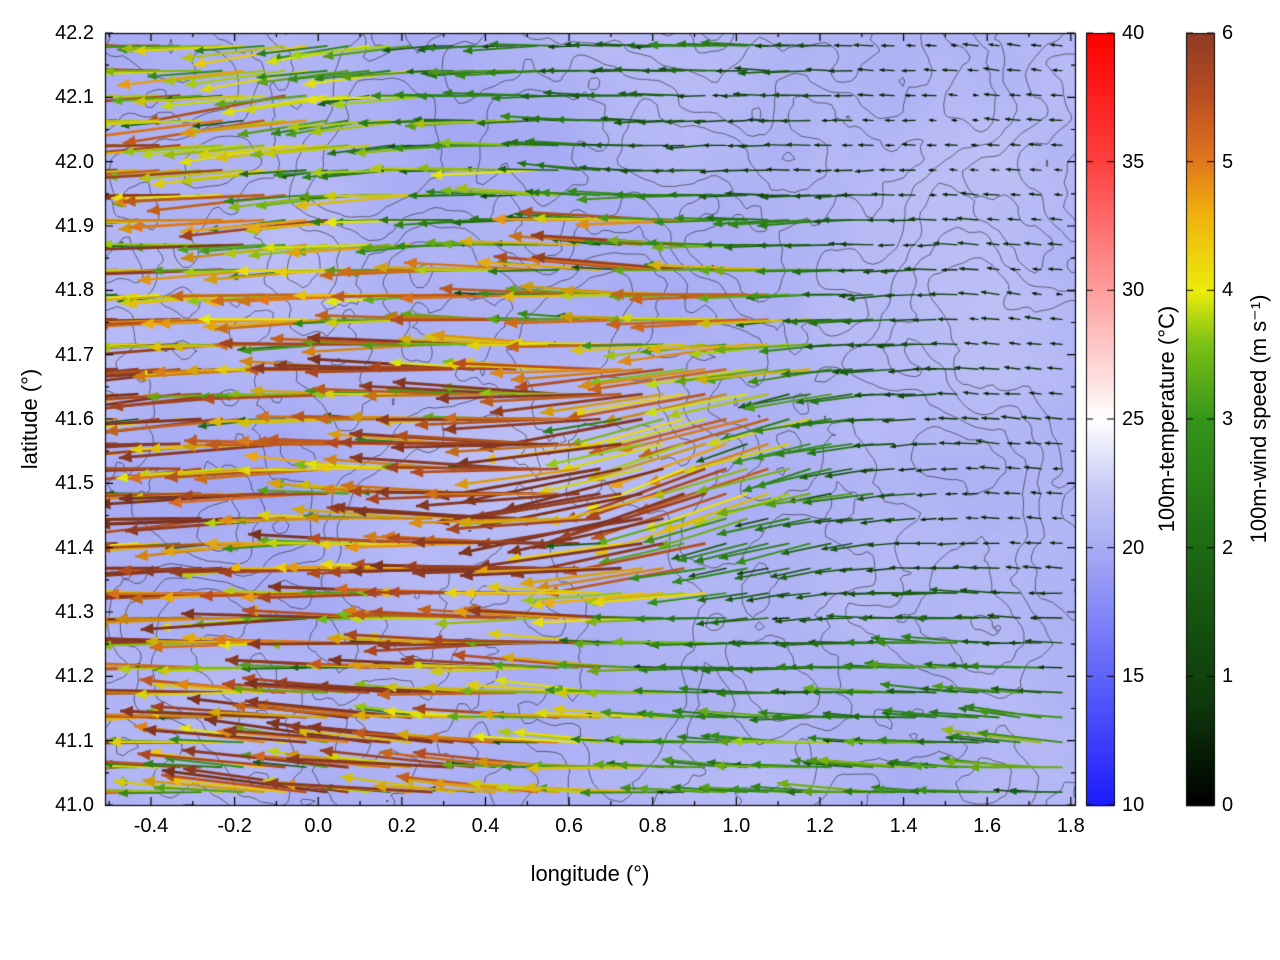 The height and width of the screenshot is (960, 1280). I want to click on x-tick-label: 1.8, so click(1070, 826).